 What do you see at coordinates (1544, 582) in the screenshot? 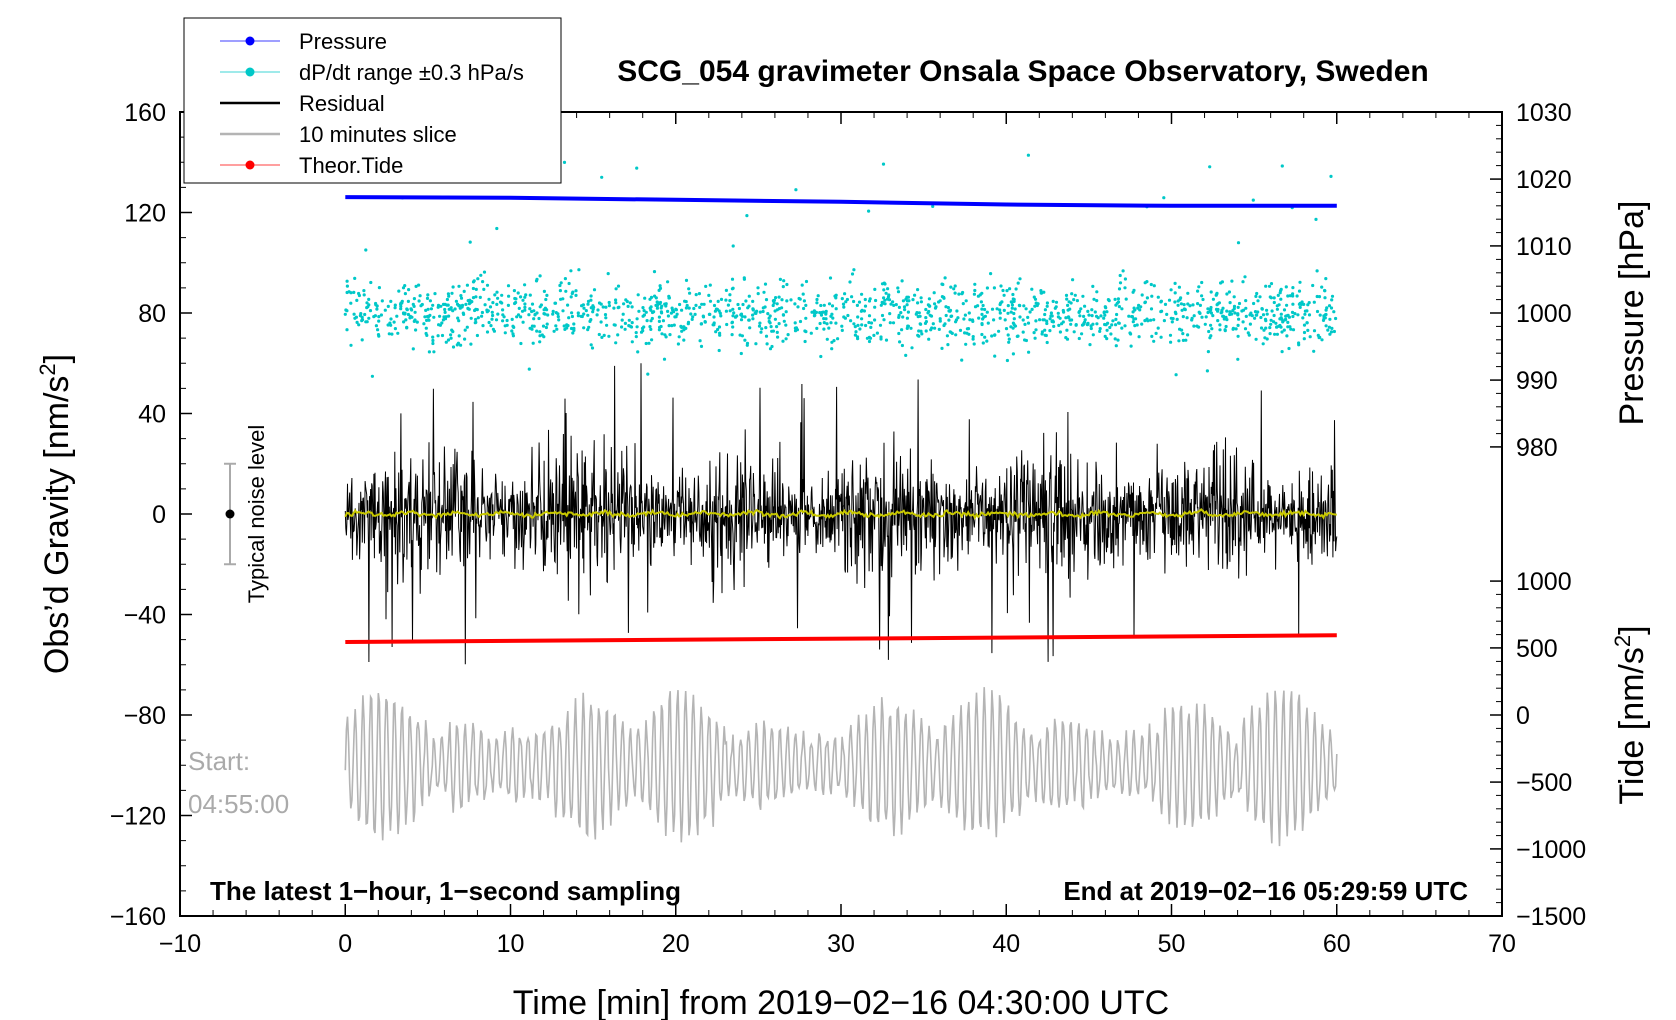
I see `tide-tick-label: 1000` at bounding box center [1544, 582].